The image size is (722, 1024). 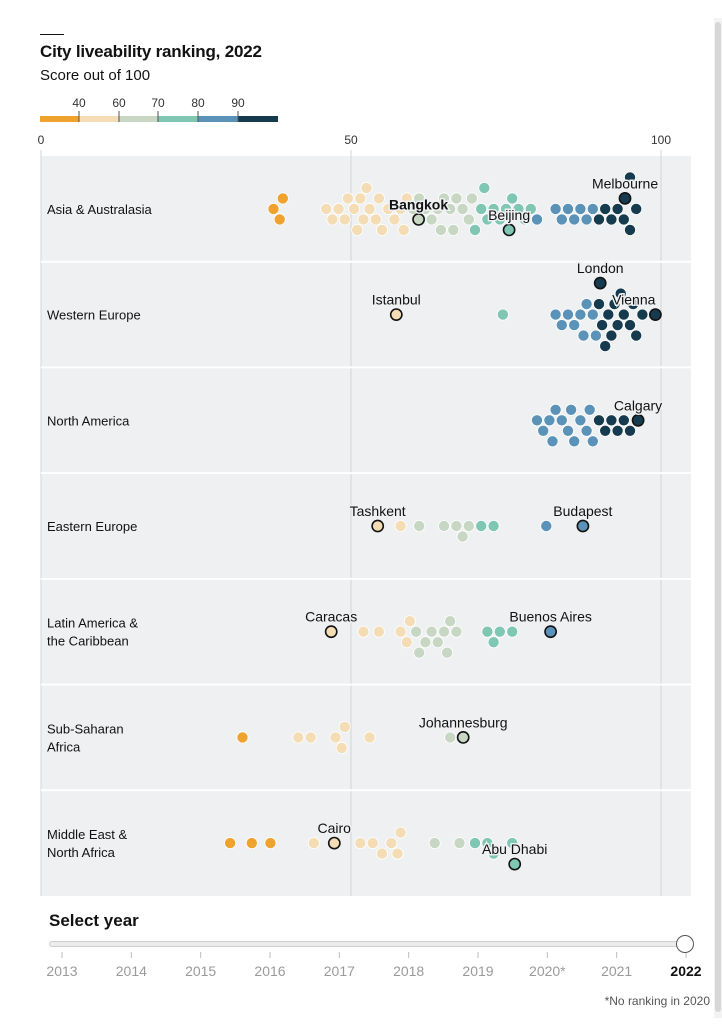 What do you see at coordinates (200, 971) in the screenshot?
I see `year-label: 2015` at bounding box center [200, 971].